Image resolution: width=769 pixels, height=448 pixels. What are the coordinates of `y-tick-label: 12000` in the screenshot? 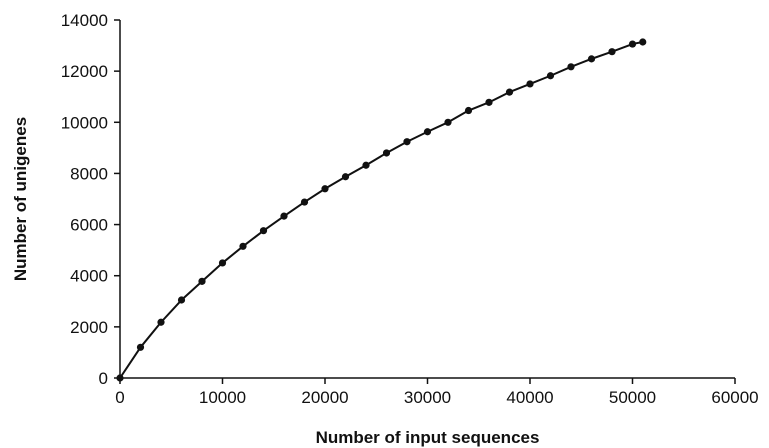 It's located at (84, 71).